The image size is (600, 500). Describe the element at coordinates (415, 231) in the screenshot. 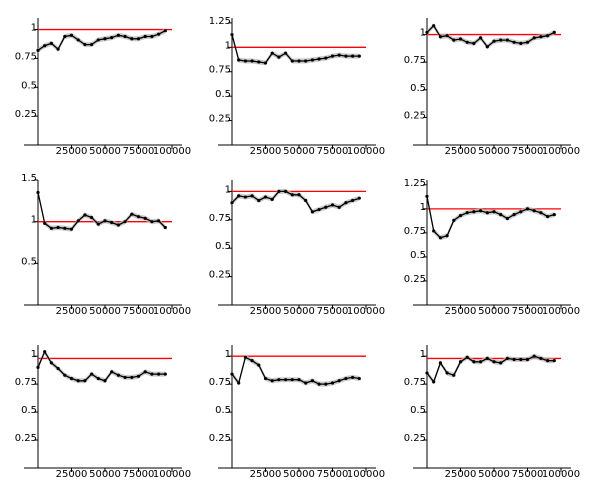

I see `y-tick-label: 0.75` at that location.